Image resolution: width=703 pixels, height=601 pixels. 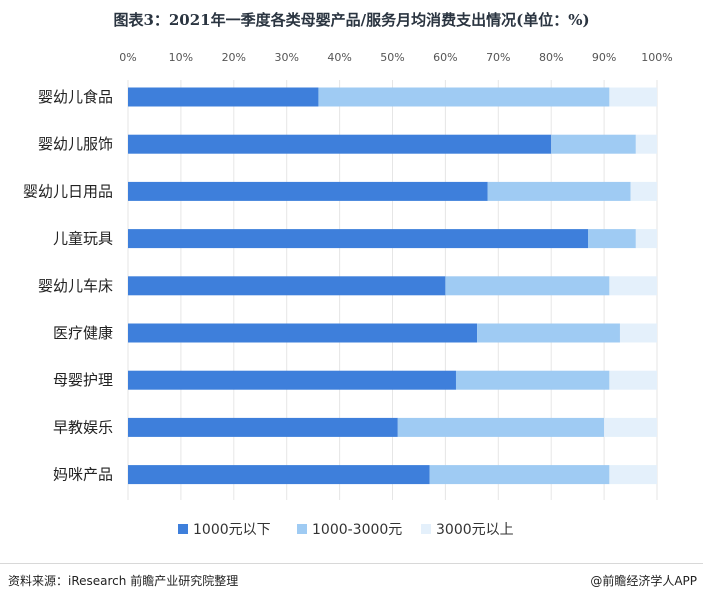 What do you see at coordinates (232, 530) in the screenshot?
I see `legend-label: 1000元以下` at bounding box center [232, 530].